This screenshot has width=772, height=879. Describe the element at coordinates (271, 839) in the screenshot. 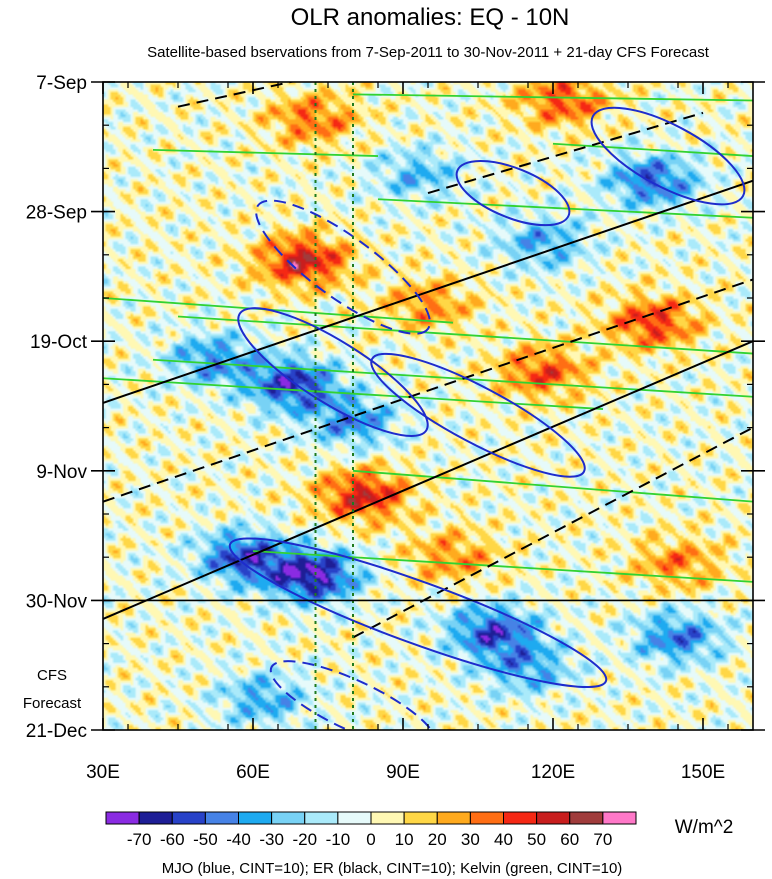

I see `colorbar-level-label: -30` at that location.